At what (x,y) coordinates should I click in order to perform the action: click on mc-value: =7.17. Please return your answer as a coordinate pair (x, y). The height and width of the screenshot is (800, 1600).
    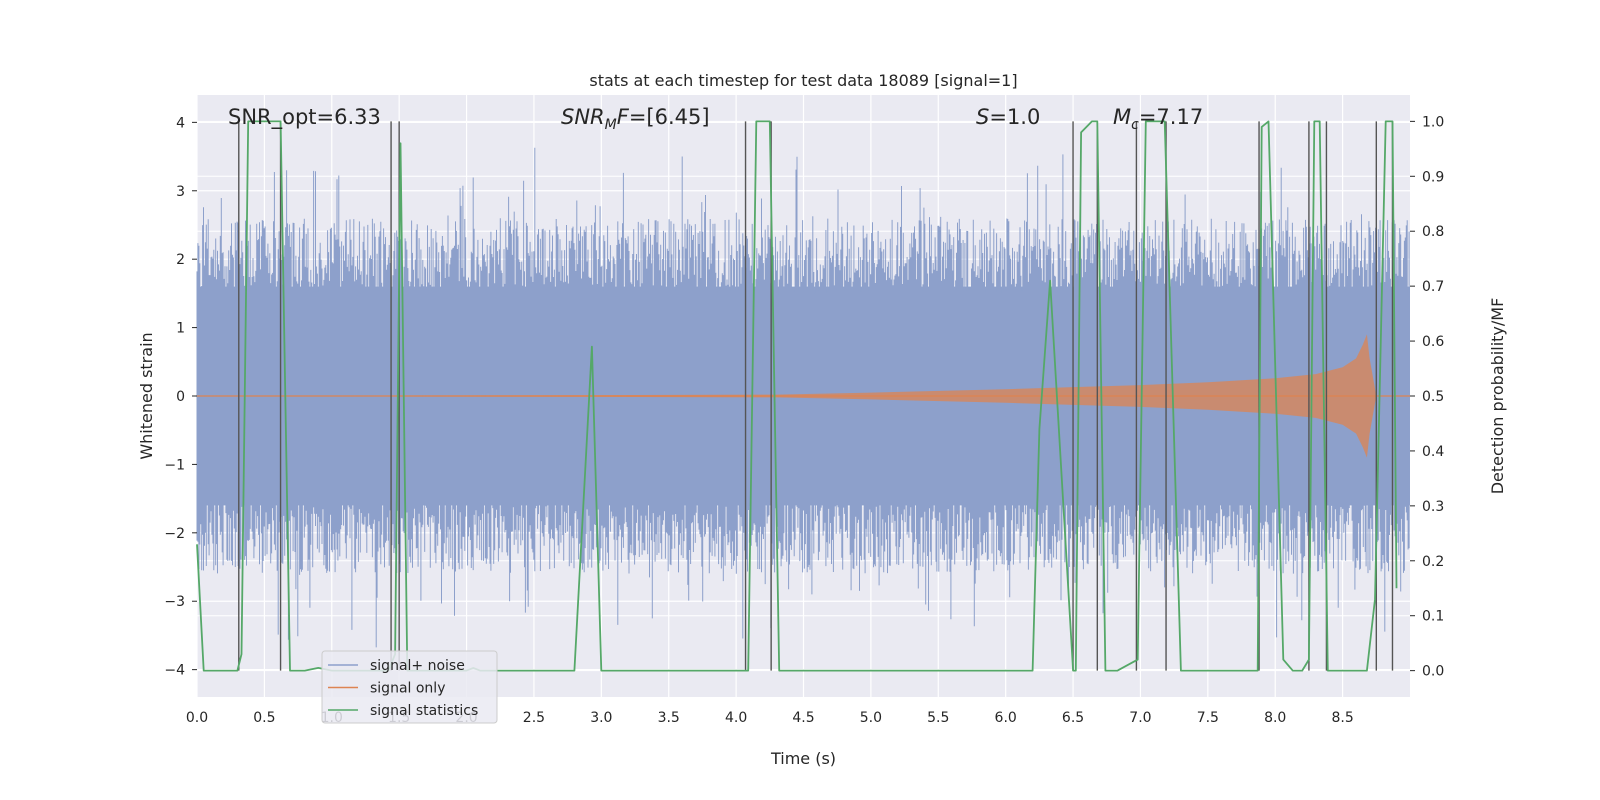
    Looking at the image, I should click on (1171, 117).